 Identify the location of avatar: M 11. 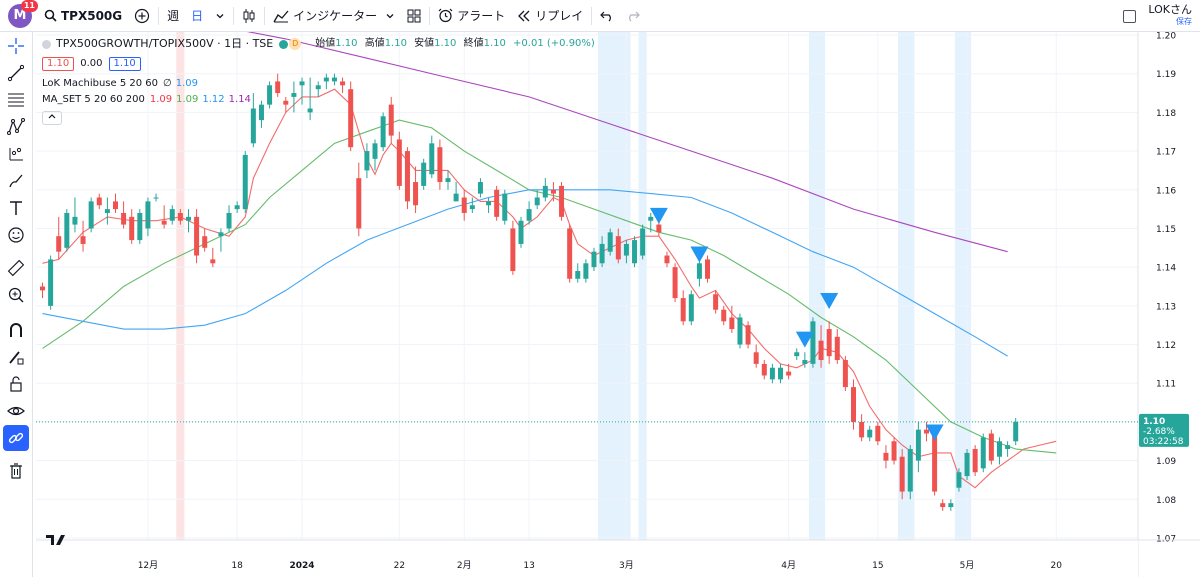
(23, 14).